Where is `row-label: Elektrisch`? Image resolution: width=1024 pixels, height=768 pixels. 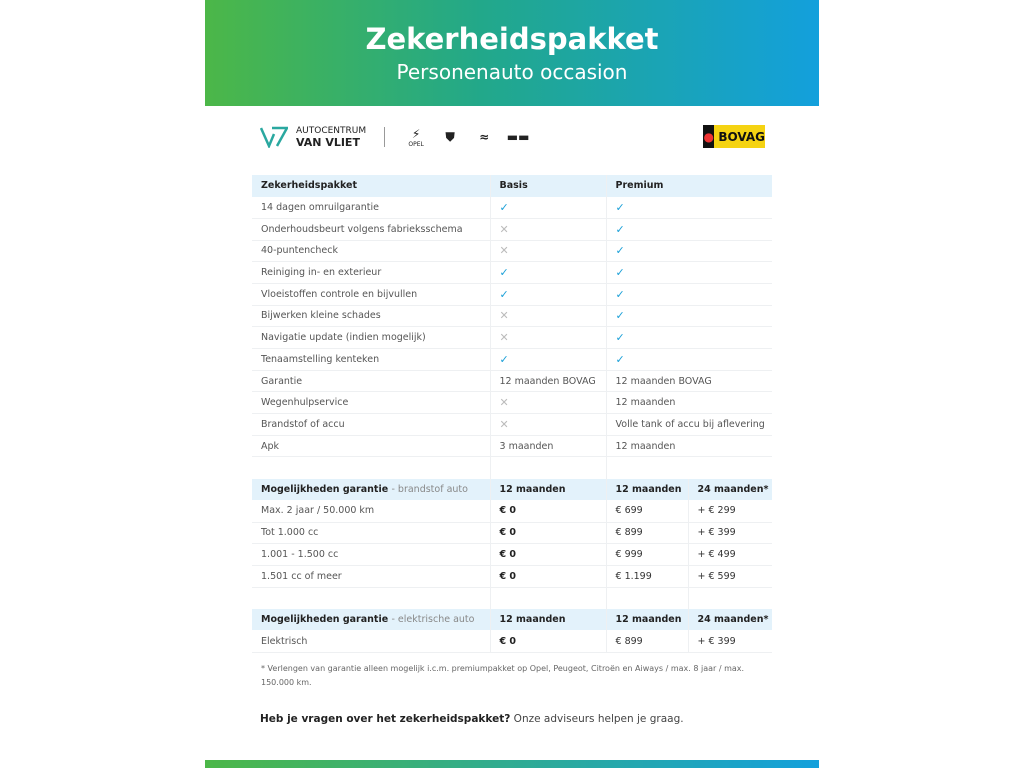 row-label: Elektrisch is located at coordinates (371, 641).